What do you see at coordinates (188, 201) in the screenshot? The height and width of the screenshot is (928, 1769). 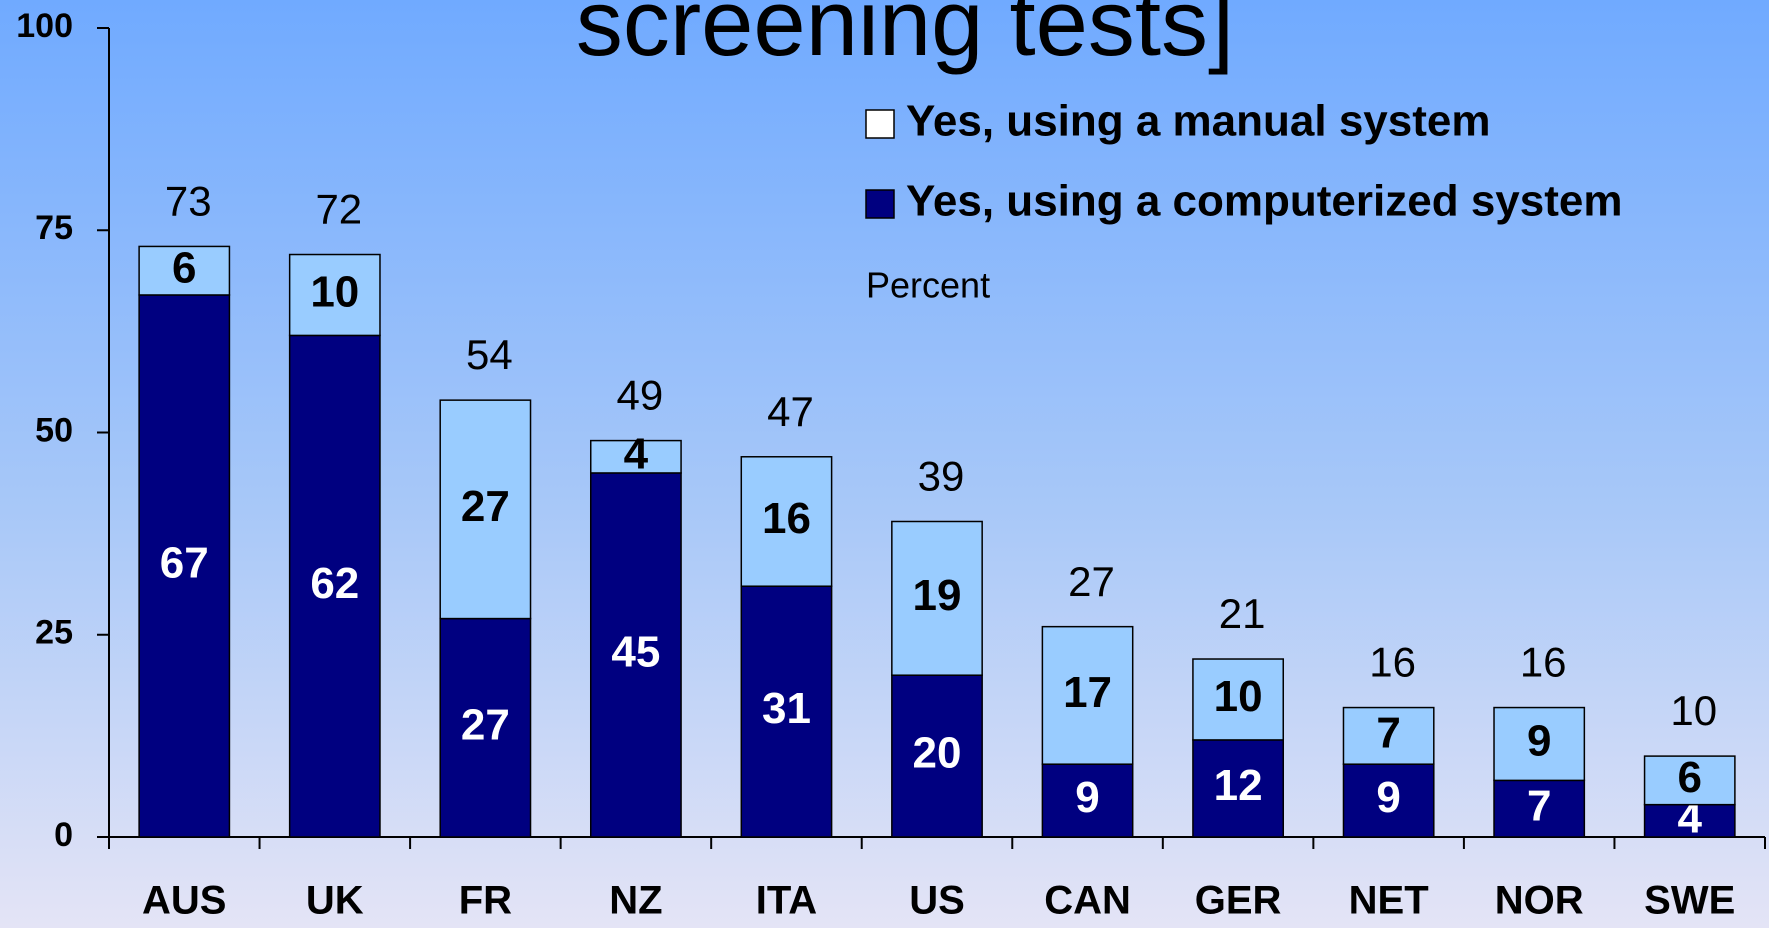 I see `total-label: 73` at bounding box center [188, 201].